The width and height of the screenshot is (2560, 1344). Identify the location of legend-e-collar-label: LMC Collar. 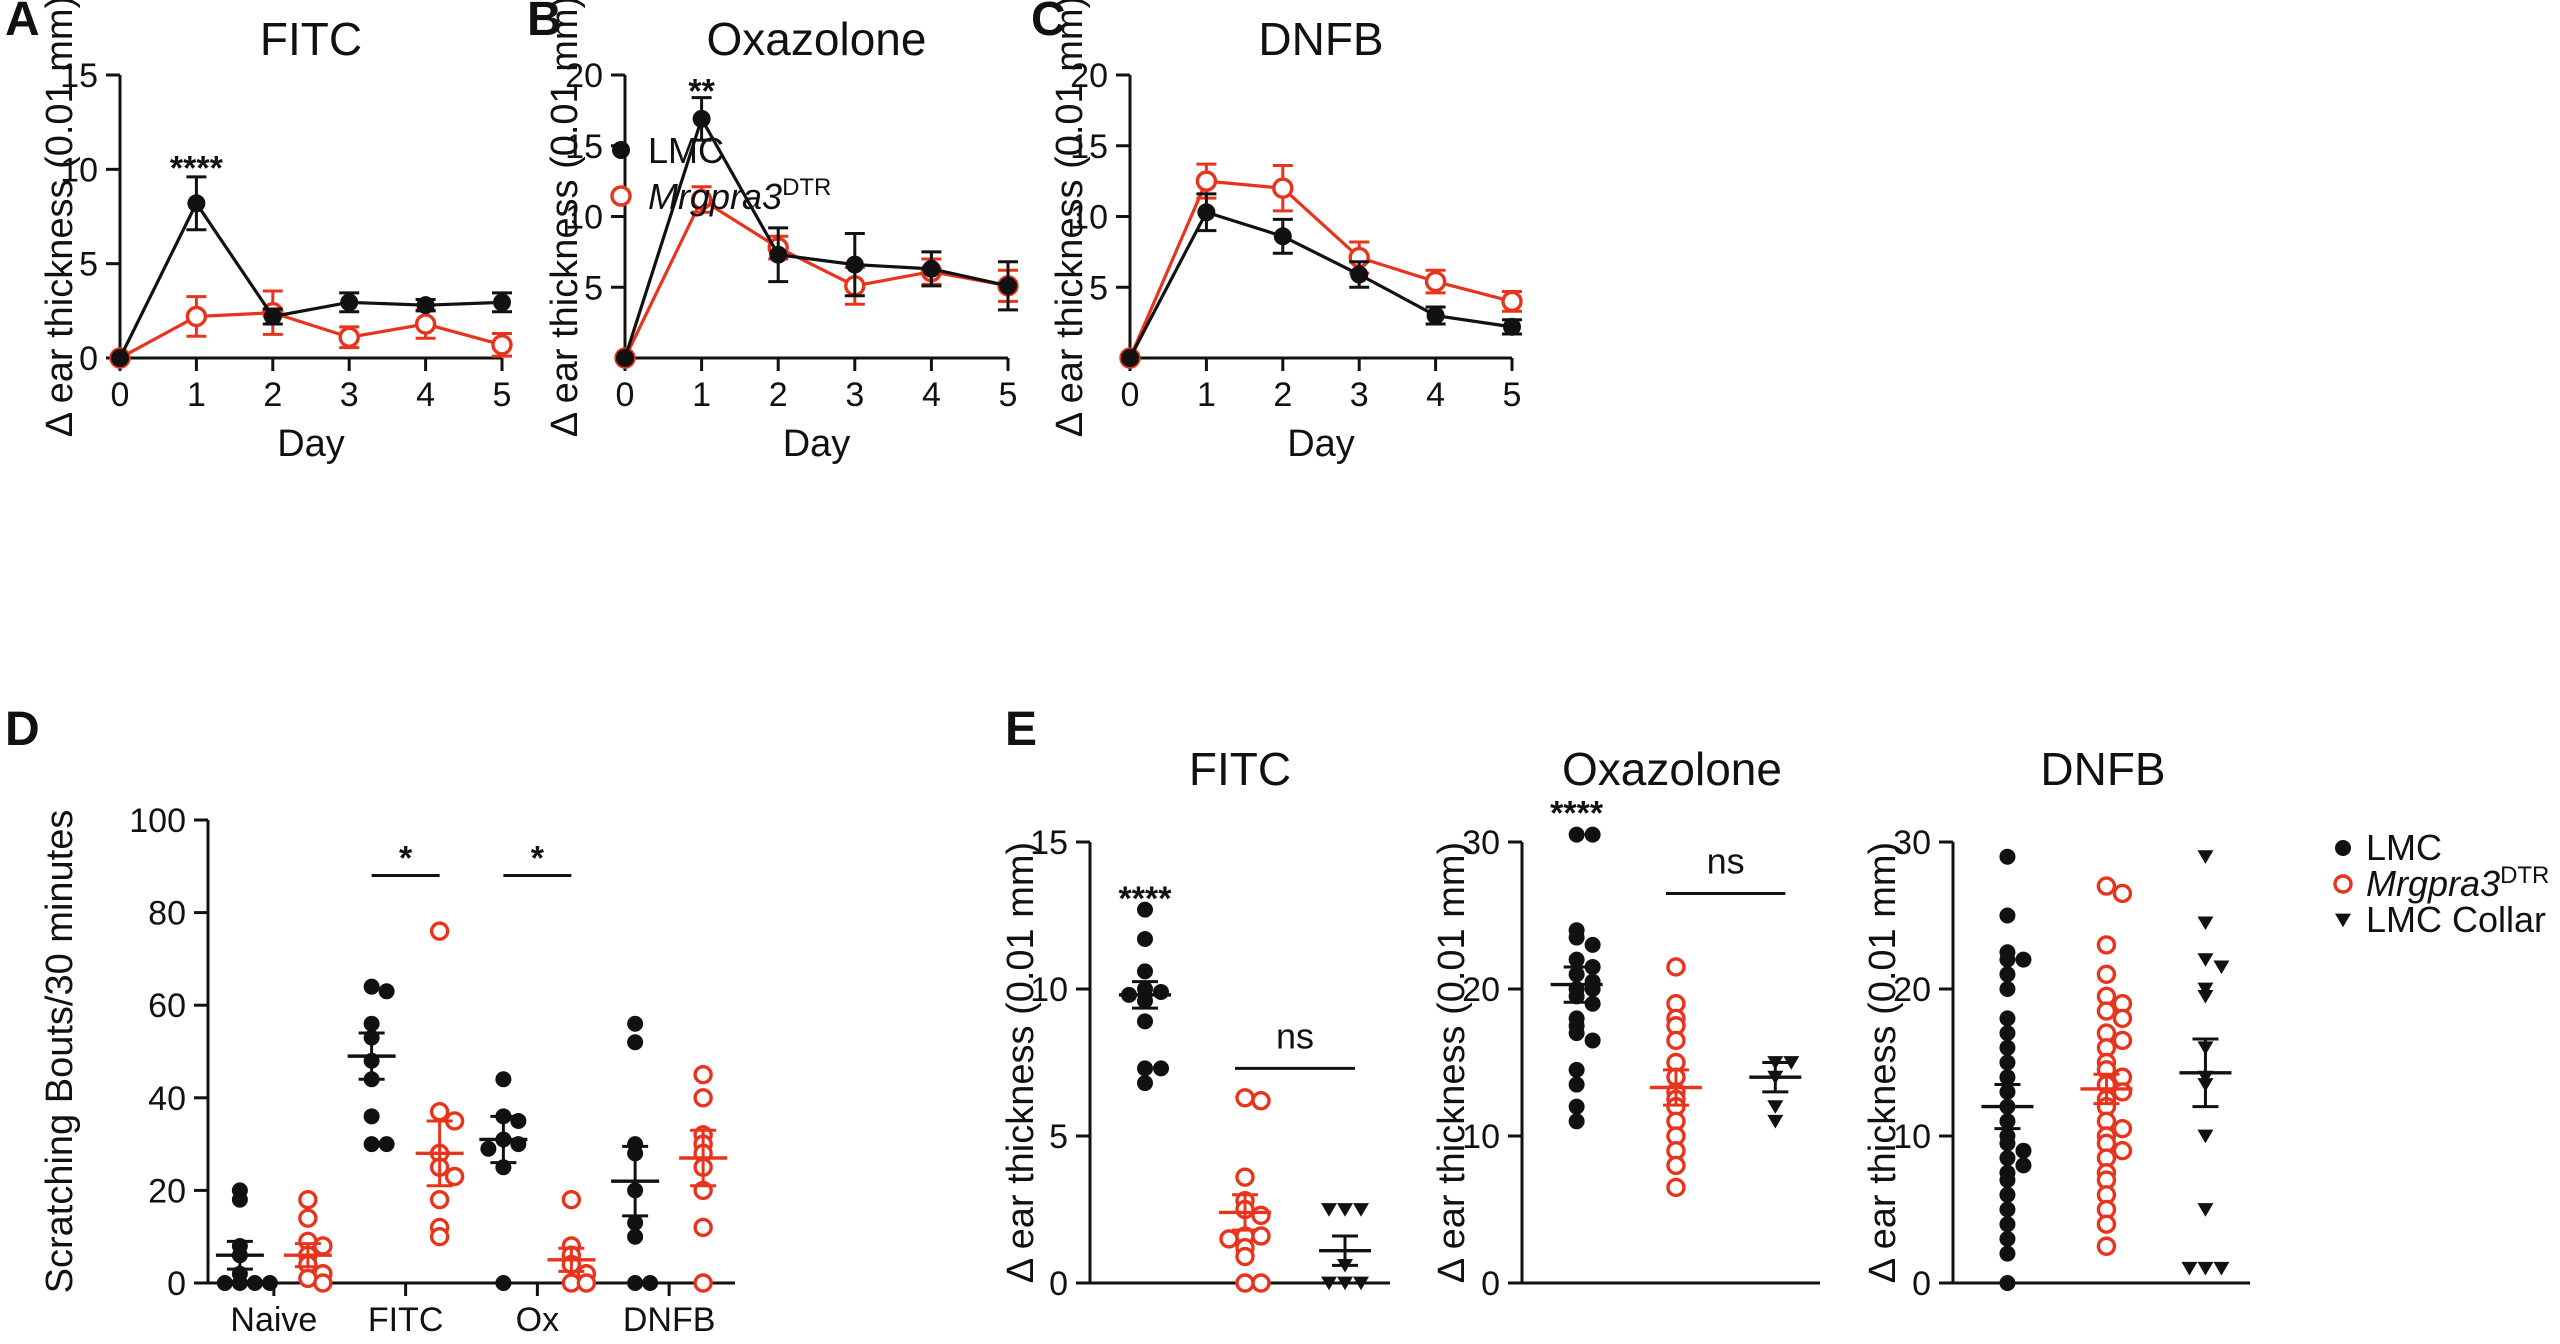
(2456, 919).